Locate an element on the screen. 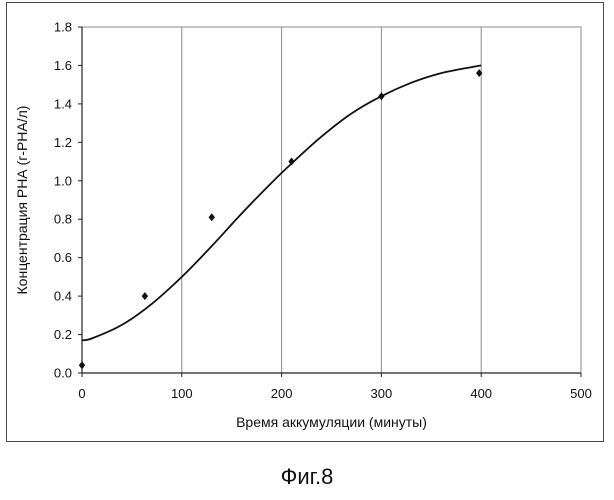 This screenshot has height=500, width=614. y-tick-label: 1.0 is located at coordinates (63, 180).